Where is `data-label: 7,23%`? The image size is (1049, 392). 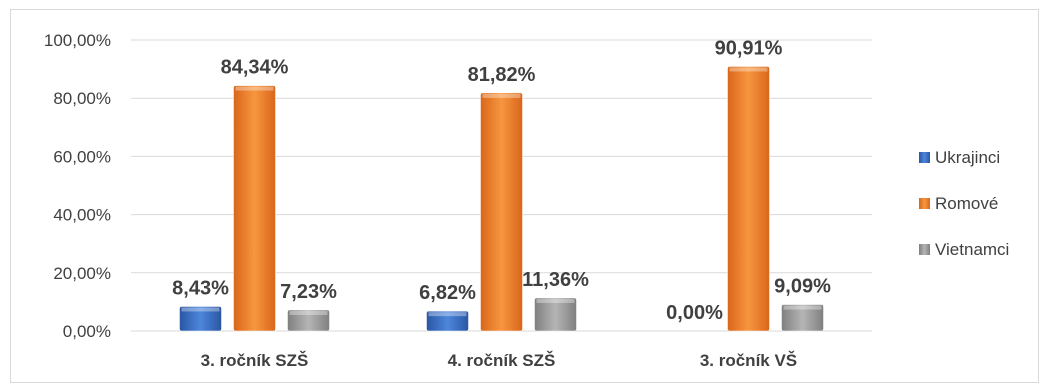 data-label: 7,23% is located at coordinates (308, 292).